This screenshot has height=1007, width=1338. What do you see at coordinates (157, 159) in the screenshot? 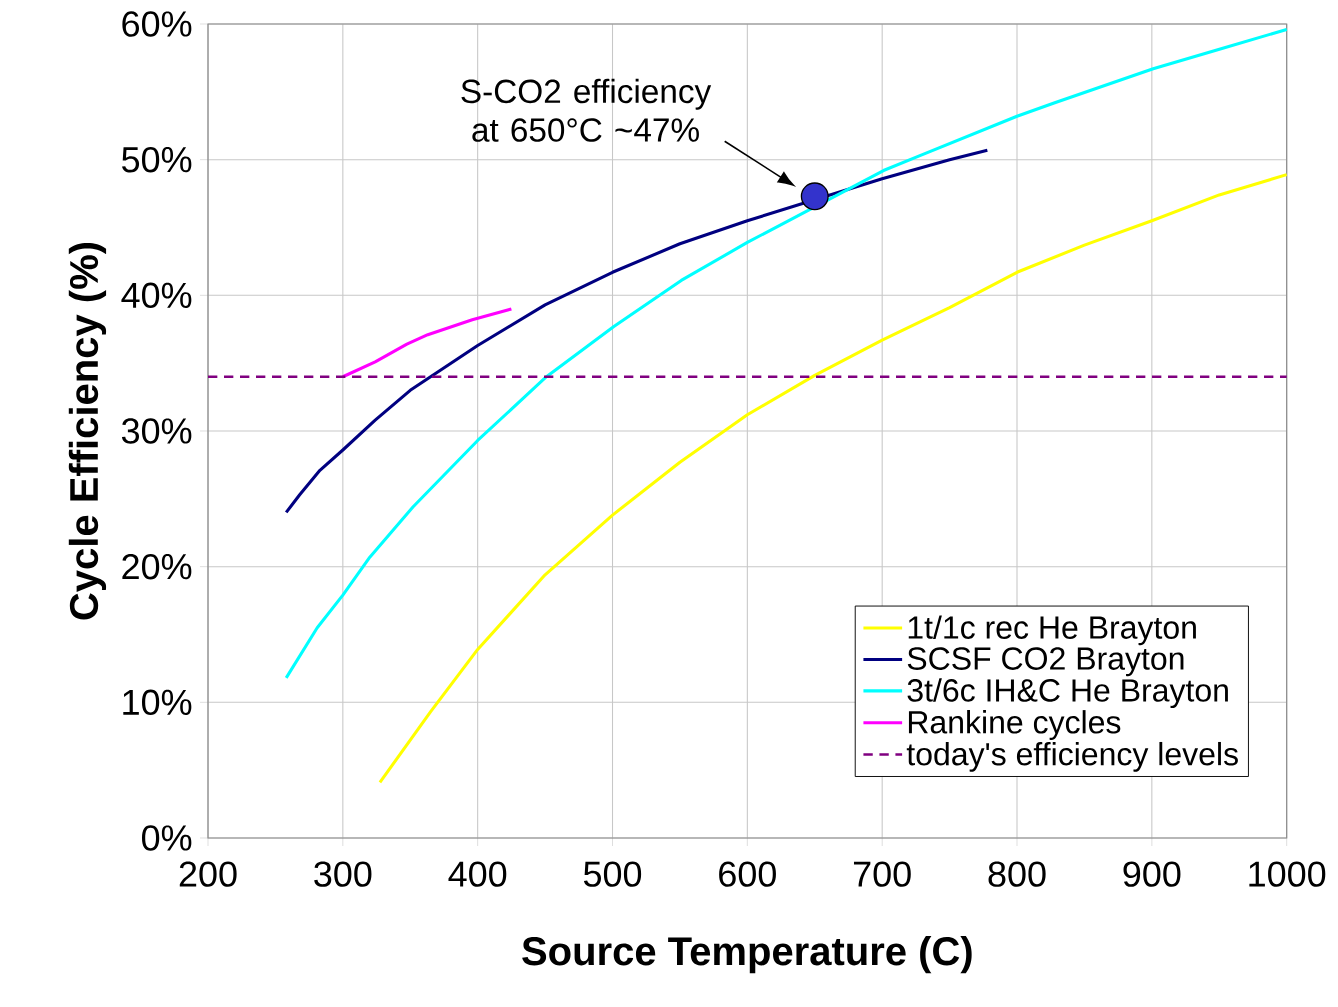
I see `y-tick-label: 50%` at bounding box center [157, 159].